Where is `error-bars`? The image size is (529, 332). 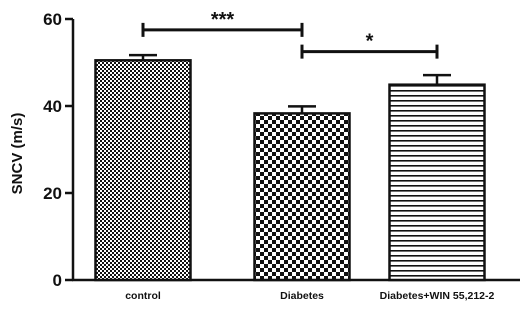
error-bars is located at coordinates (290, 83).